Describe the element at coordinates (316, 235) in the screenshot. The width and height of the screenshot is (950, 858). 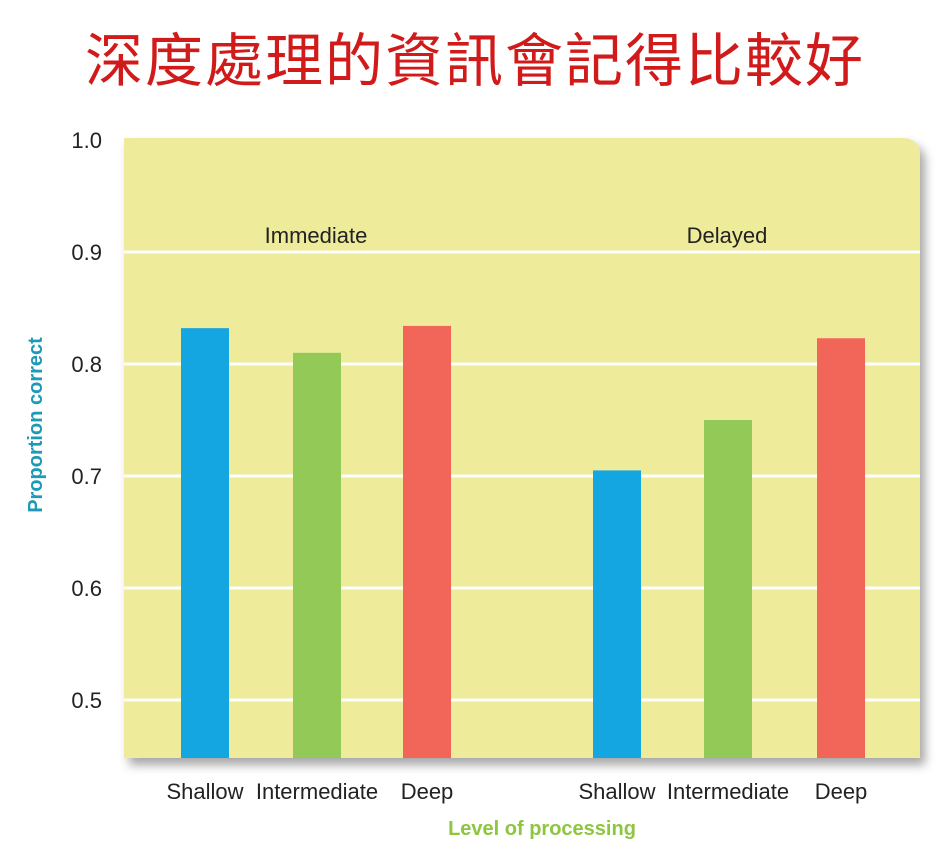
I see `group-label: Immediate` at that location.